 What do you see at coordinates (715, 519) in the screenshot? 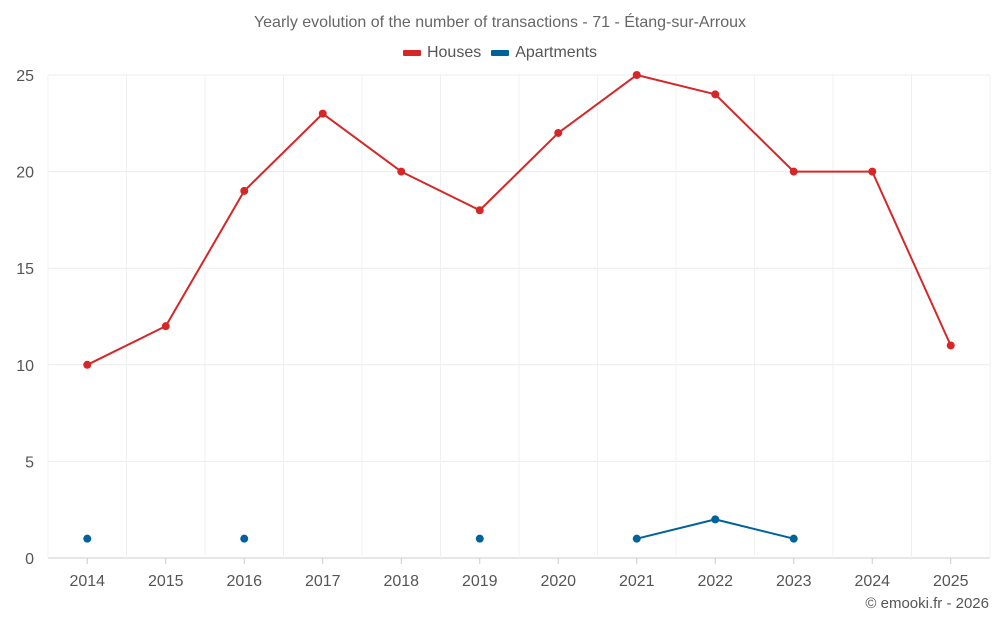
I see `data-point-apartments-2022` at bounding box center [715, 519].